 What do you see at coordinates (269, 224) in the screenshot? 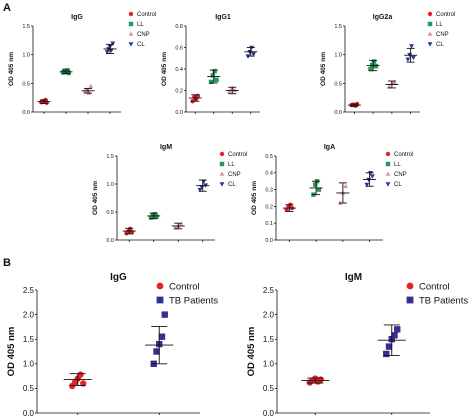
I see `y-tick-label: 0.1` at bounding box center [269, 224].